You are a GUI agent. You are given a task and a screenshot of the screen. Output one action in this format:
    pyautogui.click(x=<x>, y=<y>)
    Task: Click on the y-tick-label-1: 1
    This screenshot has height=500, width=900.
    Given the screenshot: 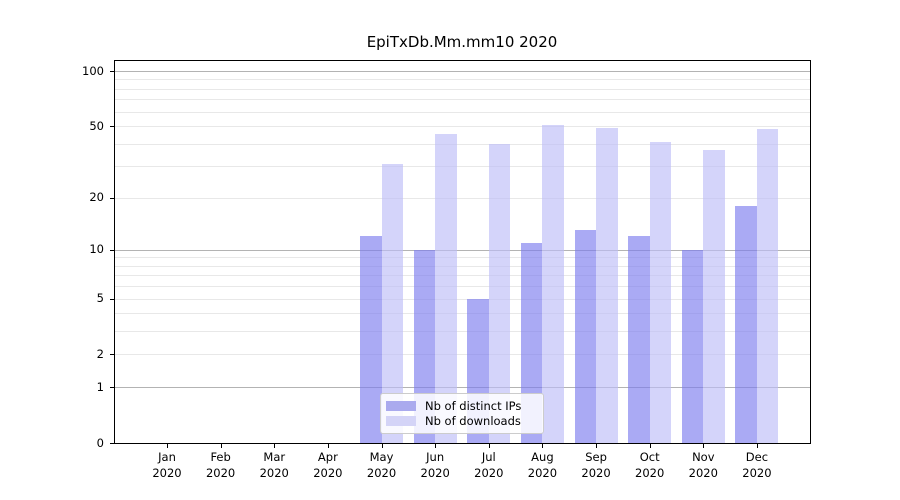 What is the action you would take?
    pyautogui.click(x=100, y=386)
    